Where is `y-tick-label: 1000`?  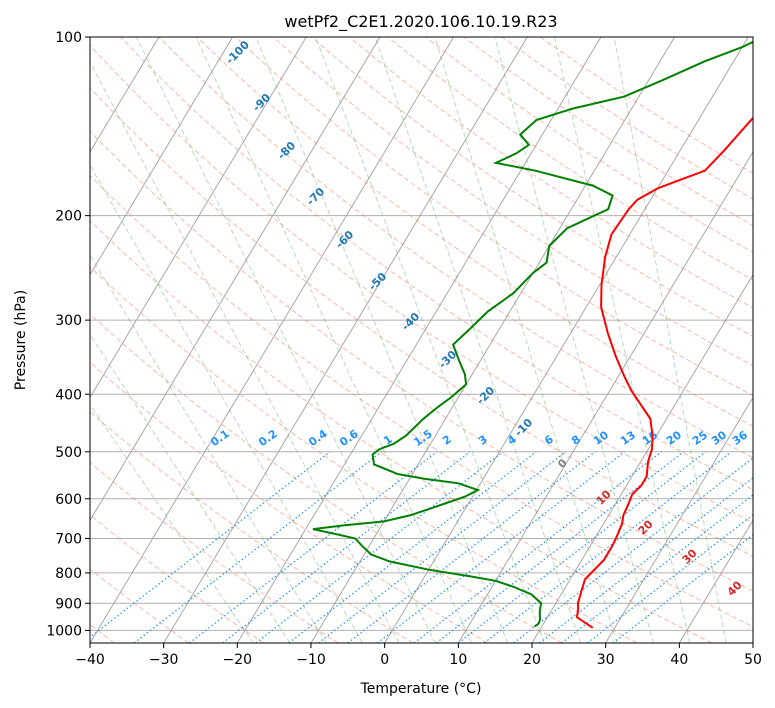
y-tick-label: 1000 is located at coordinates (64, 631).